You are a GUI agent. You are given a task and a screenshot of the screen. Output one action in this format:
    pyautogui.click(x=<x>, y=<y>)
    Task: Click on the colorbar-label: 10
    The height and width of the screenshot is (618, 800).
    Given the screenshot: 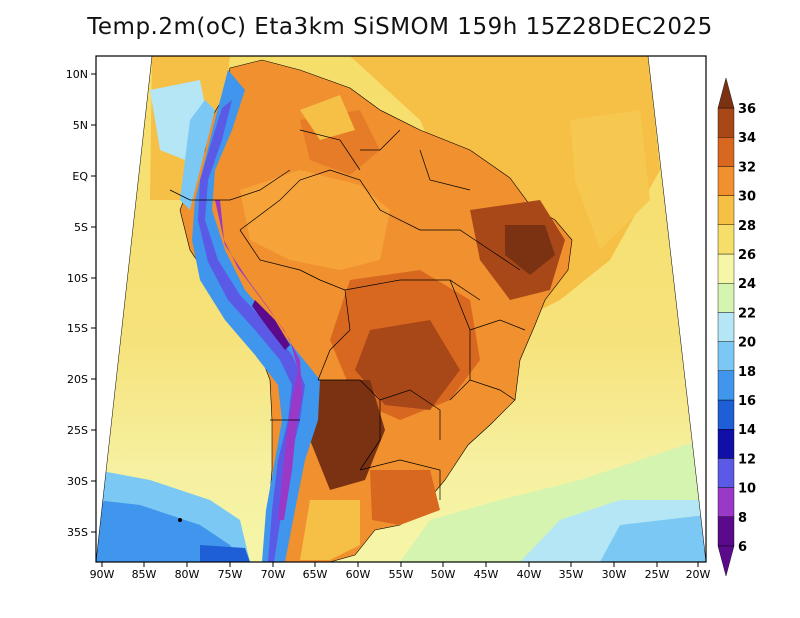 What is the action you would take?
    pyautogui.click(x=747, y=489)
    